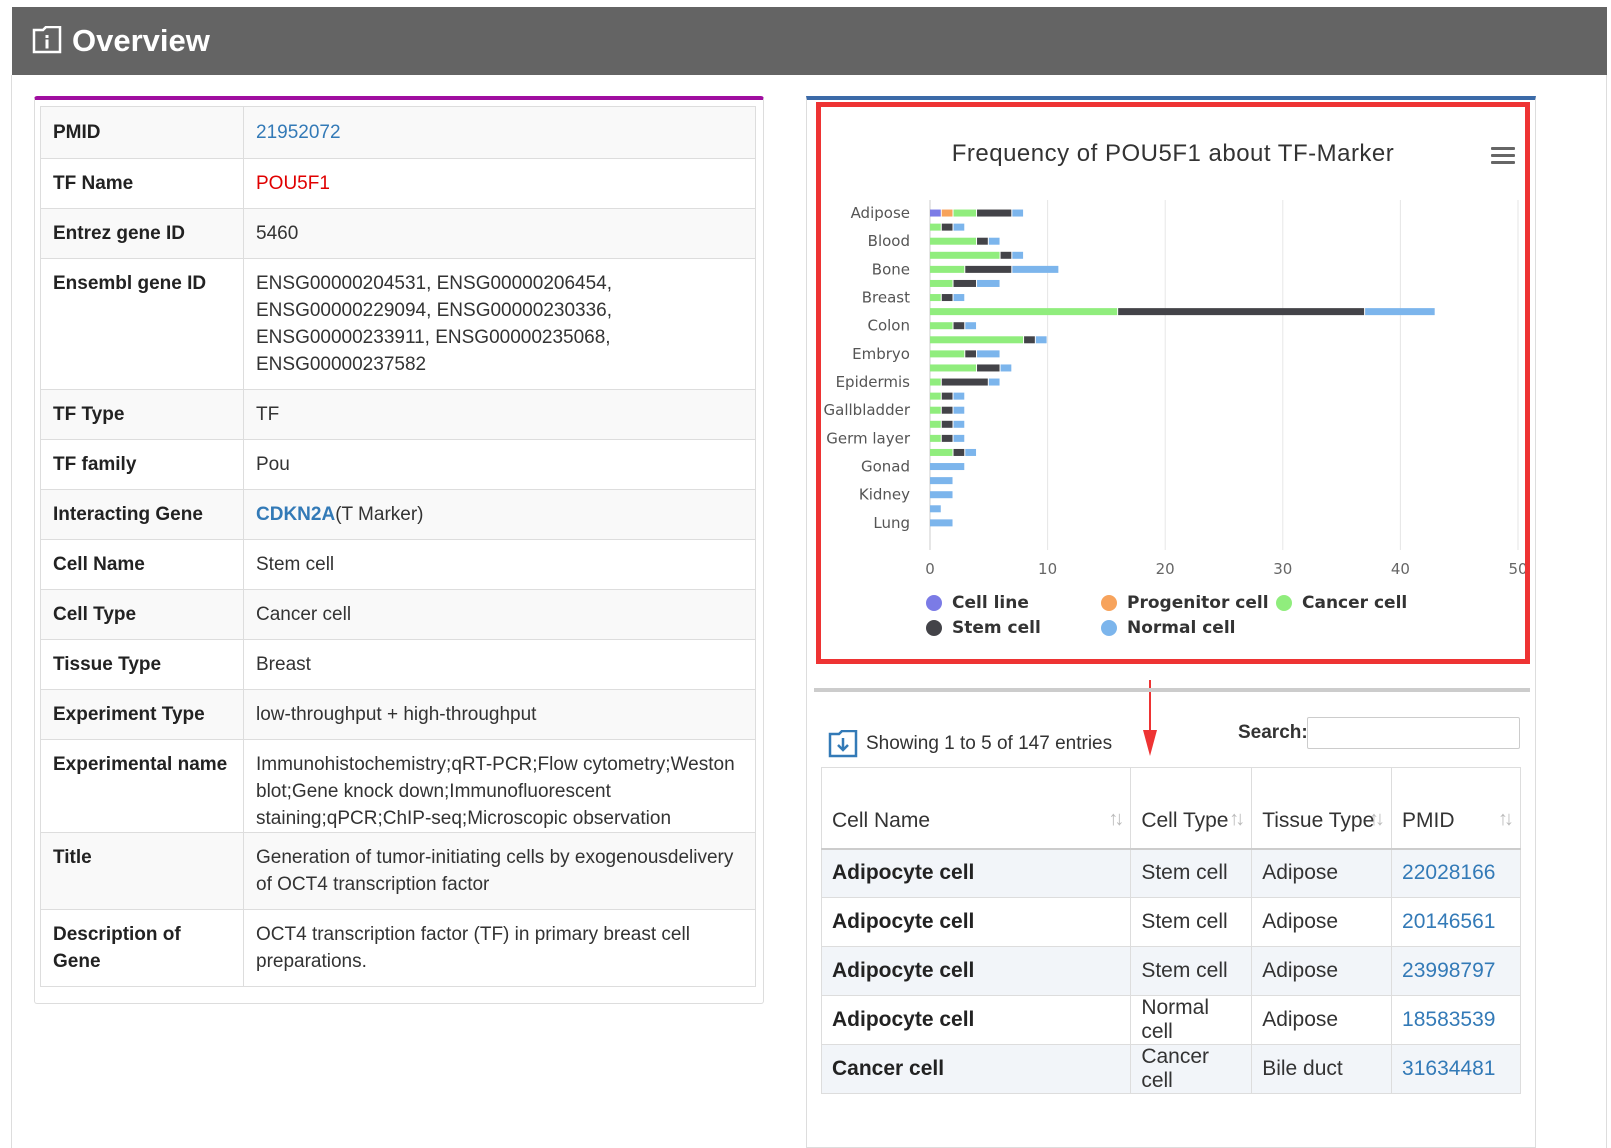 This screenshot has height=1148, width=1611. What do you see at coordinates (398, 614) in the screenshot?
I see `detail-row: Cell Type Cancer cell` at bounding box center [398, 614].